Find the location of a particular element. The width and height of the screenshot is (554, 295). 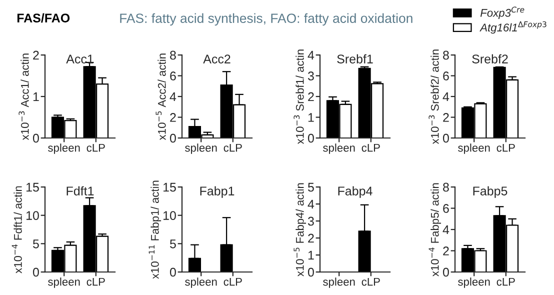

chart-title: Srebf1 is located at coordinates (355, 59).